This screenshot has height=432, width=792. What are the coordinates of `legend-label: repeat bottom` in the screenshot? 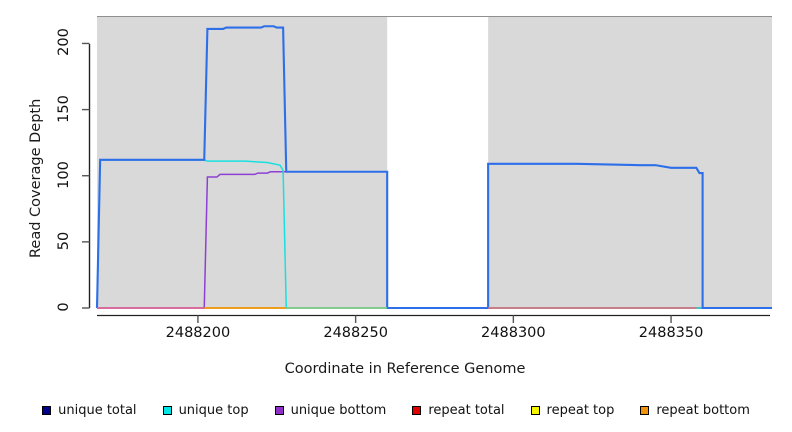 It's located at (703, 410).